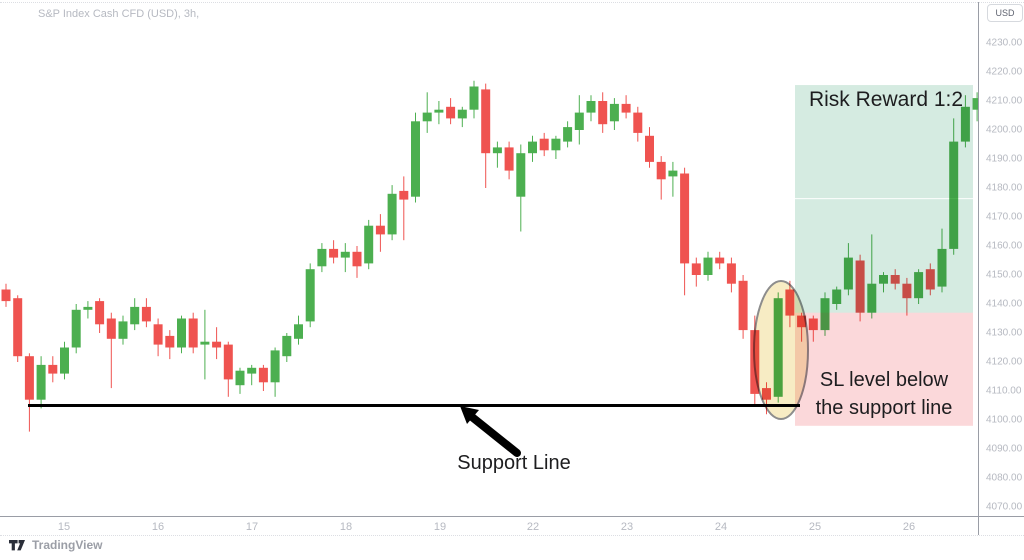 The height and width of the screenshot is (560, 1024). Describe the element at coordinates (1004, 478) in the screenshot. I see `price-tick: 4080.00` at that location.